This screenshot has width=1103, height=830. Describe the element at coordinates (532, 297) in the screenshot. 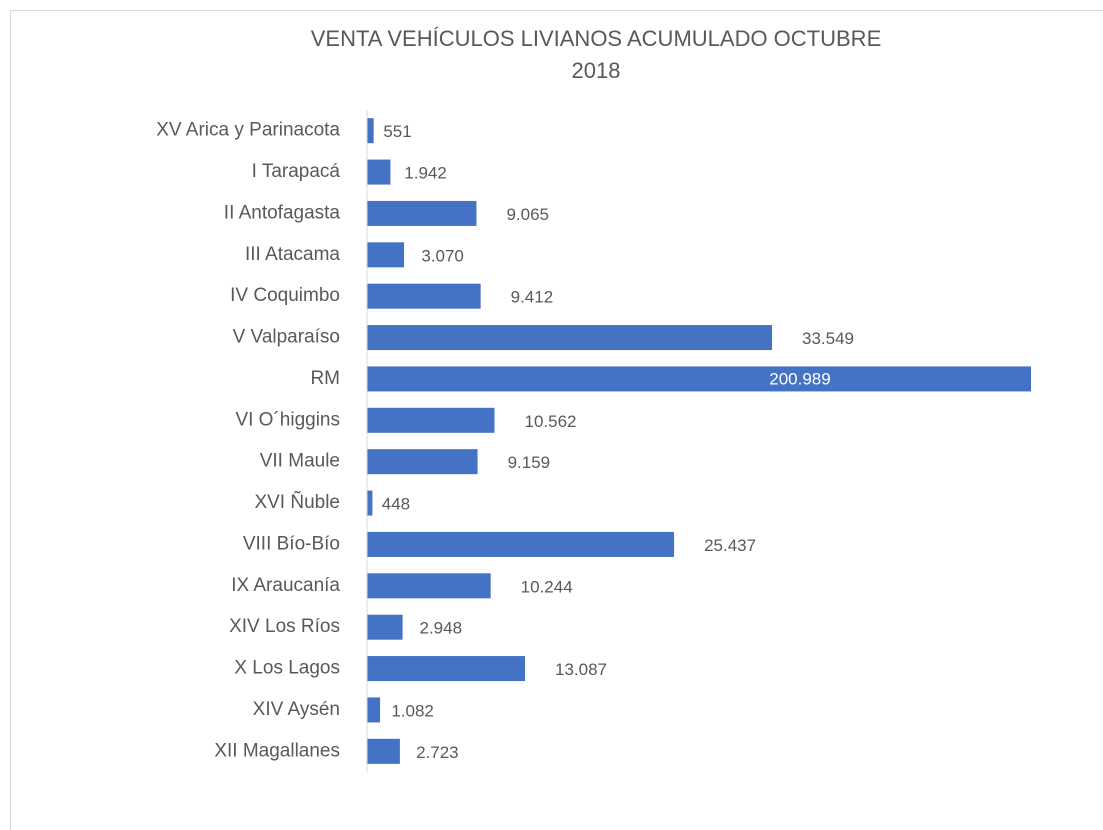

I see `data-label: 9.412` at that location.